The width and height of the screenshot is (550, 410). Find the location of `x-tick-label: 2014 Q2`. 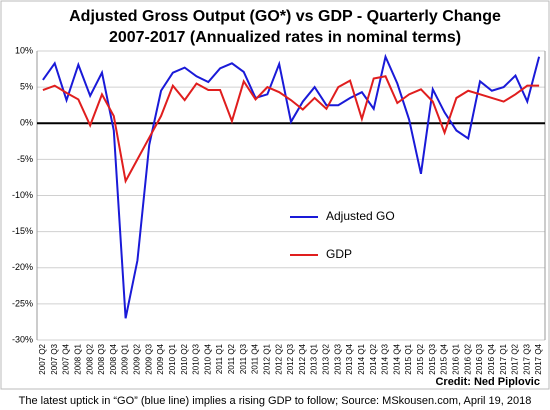

x-tick-label: 2014 Q2 is located at coordinates (373, 358).